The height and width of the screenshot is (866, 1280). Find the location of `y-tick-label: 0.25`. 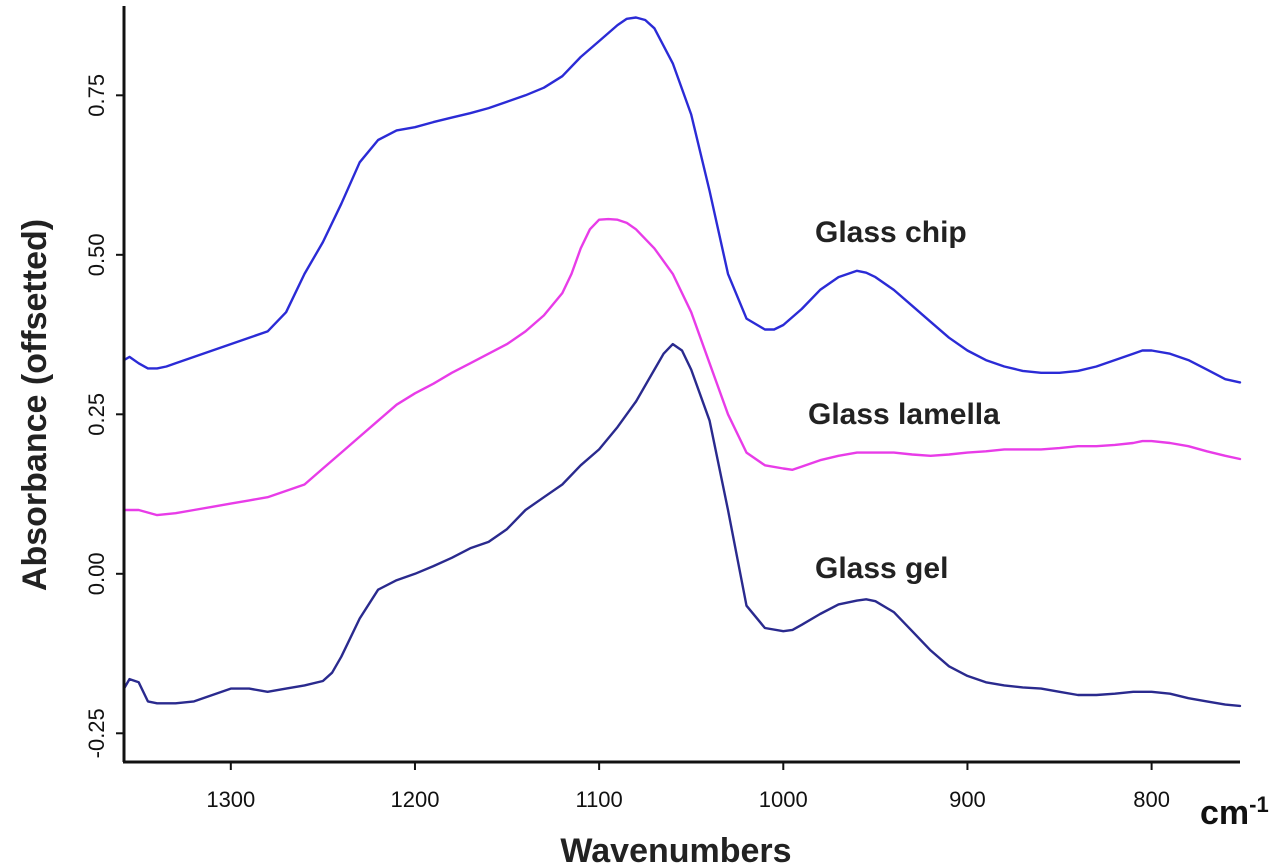

y-tick-label: 0.25 is located at coordinates (96, 414).